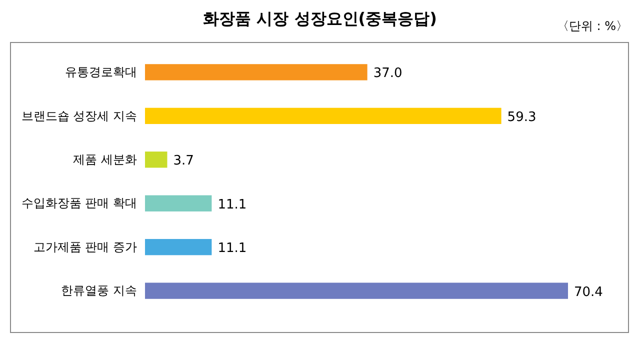 Image resolution: width=640 pixels, height=343 pixels. I want to click on y-tick-label: 제품 세분화, so click(105, 159).